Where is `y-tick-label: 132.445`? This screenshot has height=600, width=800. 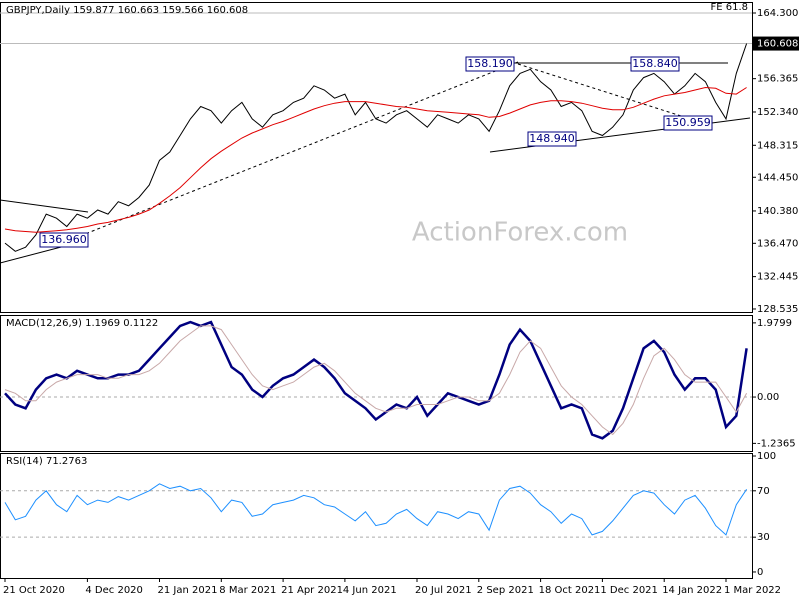
y-tick-label: 132.445 is located at coordinates (777, 277).